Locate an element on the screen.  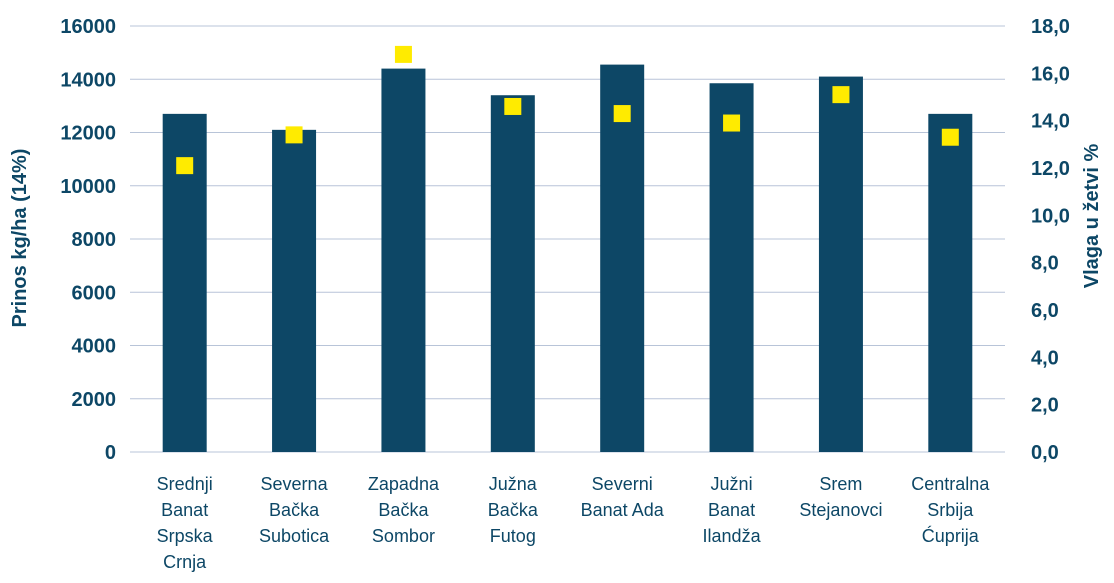
x-category-label: Srednji Banat Srpska Crnja is located at coordinates (185, 523).